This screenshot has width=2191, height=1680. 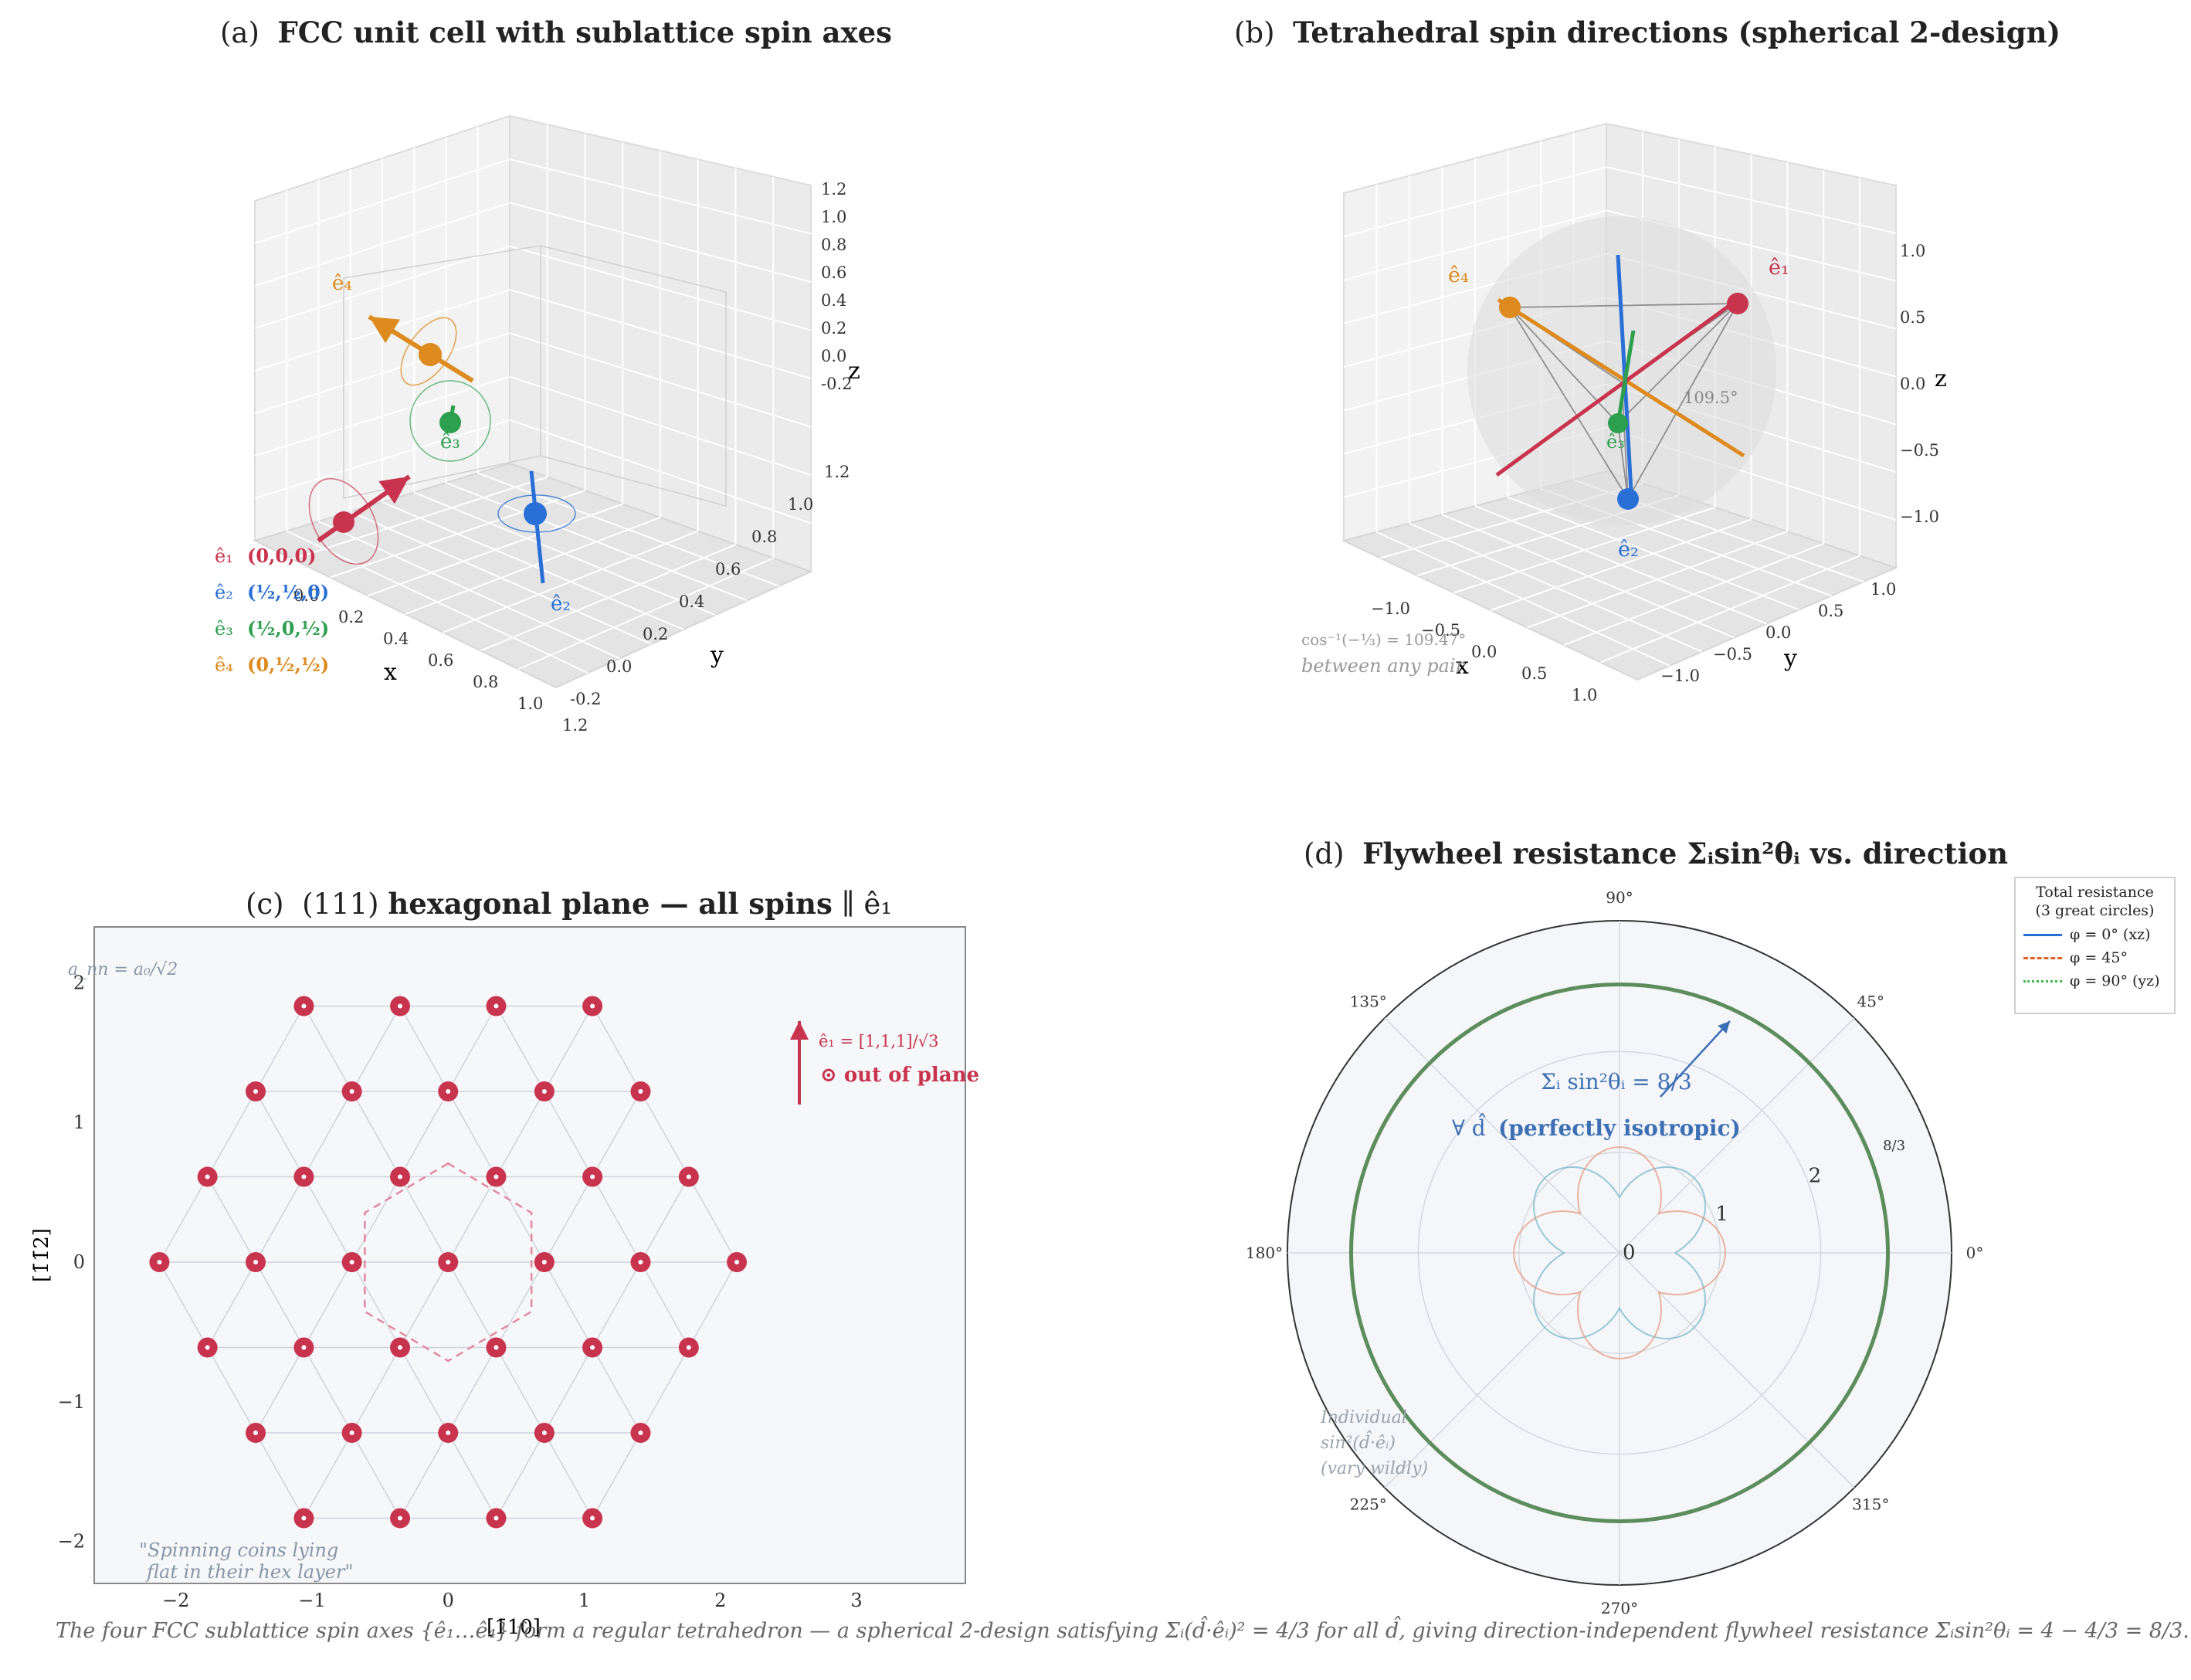 What do you see at coordinates (1510, 307) in the screenshot?
I see `e4-tip` at bounding box center [1510, 307].